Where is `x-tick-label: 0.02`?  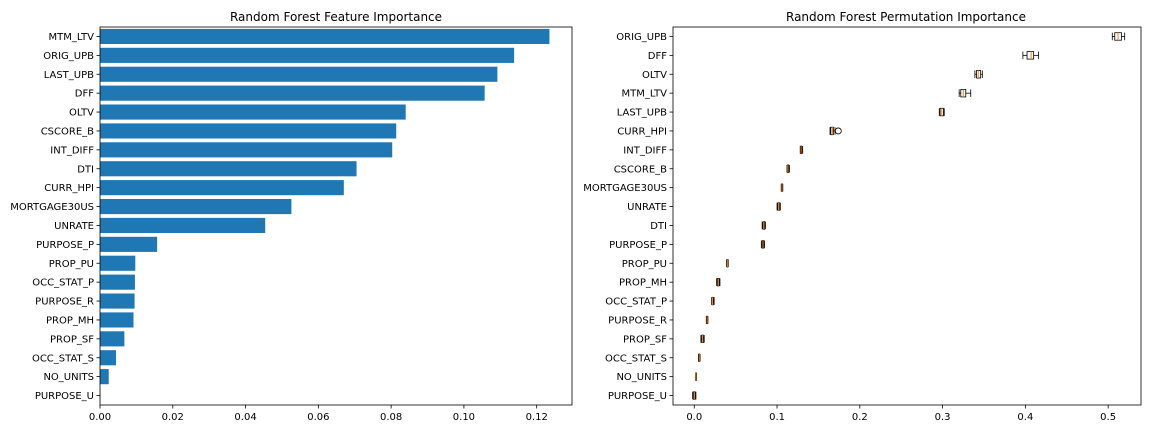 x-tick-label: 0.02 is located at coordinates (173, 417).